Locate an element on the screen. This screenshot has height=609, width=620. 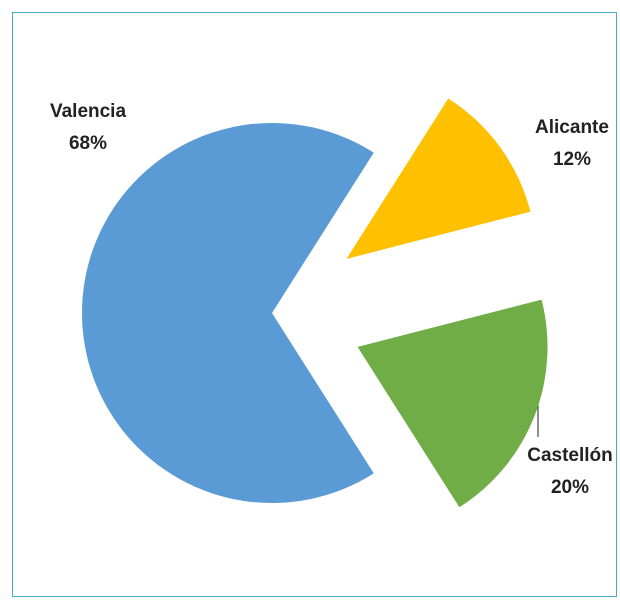
slice-value: 68% is located at coordinates (88, 143).